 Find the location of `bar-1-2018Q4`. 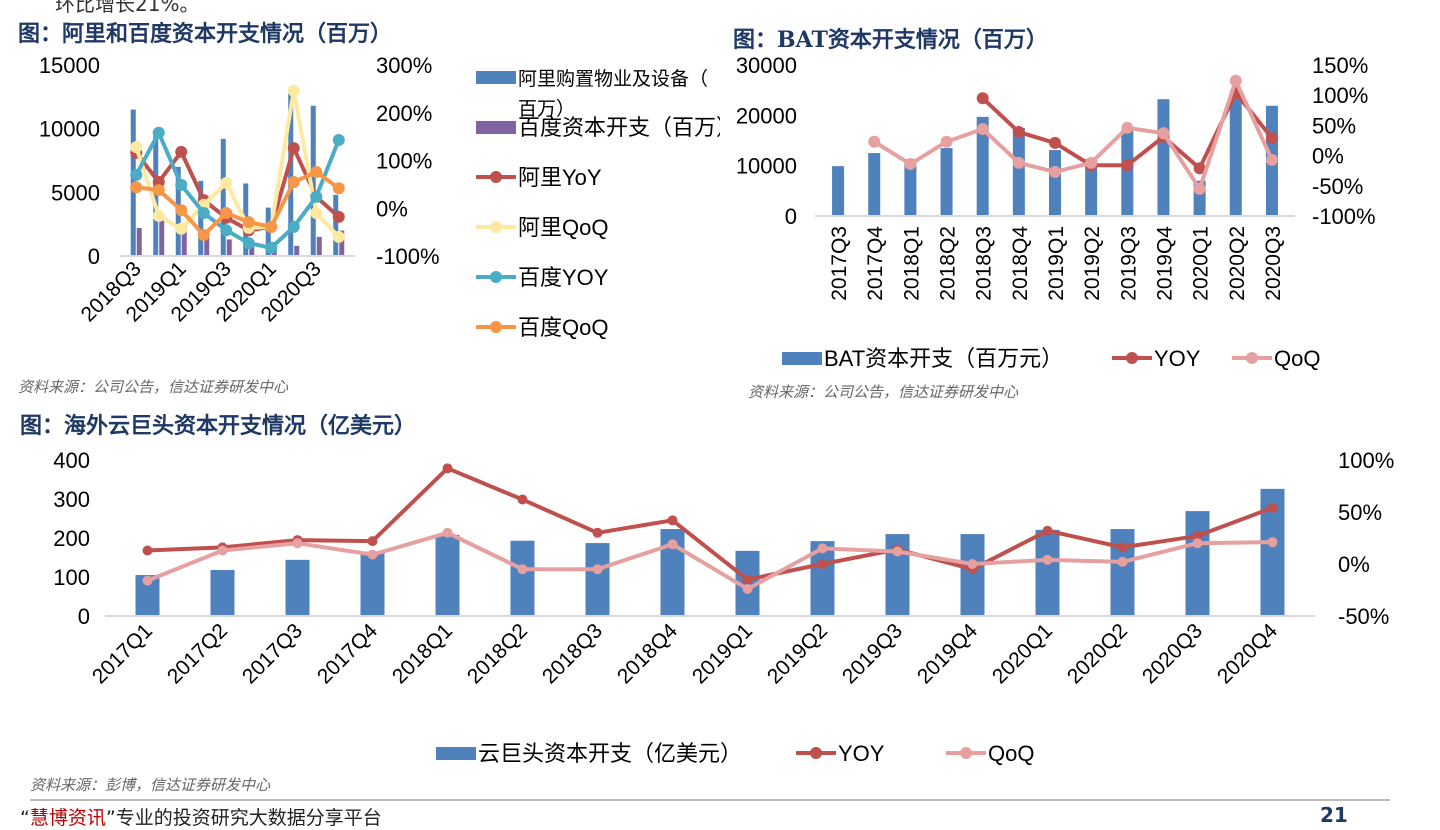

bar-1-2018Q4 is located at coordinates (156, 195).